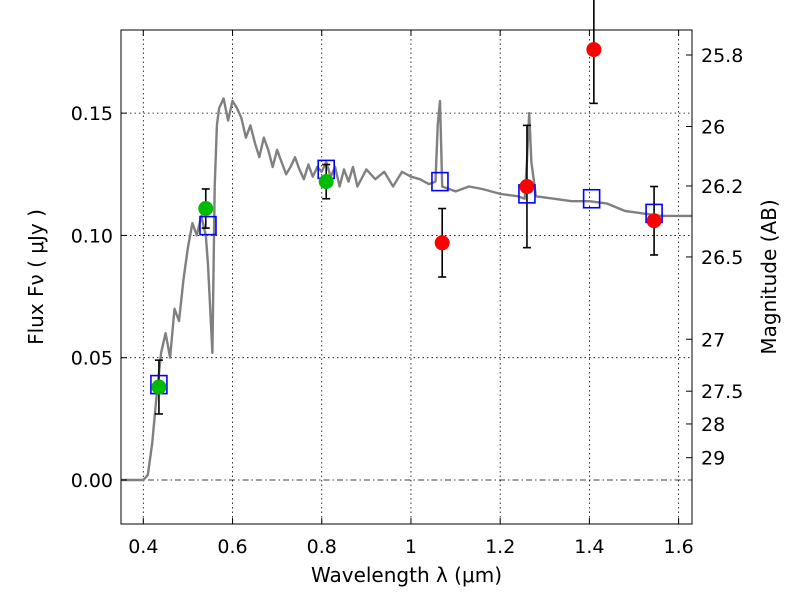 This screenshot has height=600, width=800. Describe the element at coordinates (143, 547) in the screenshot. I see `x-tick-label: 0.4` at that location.